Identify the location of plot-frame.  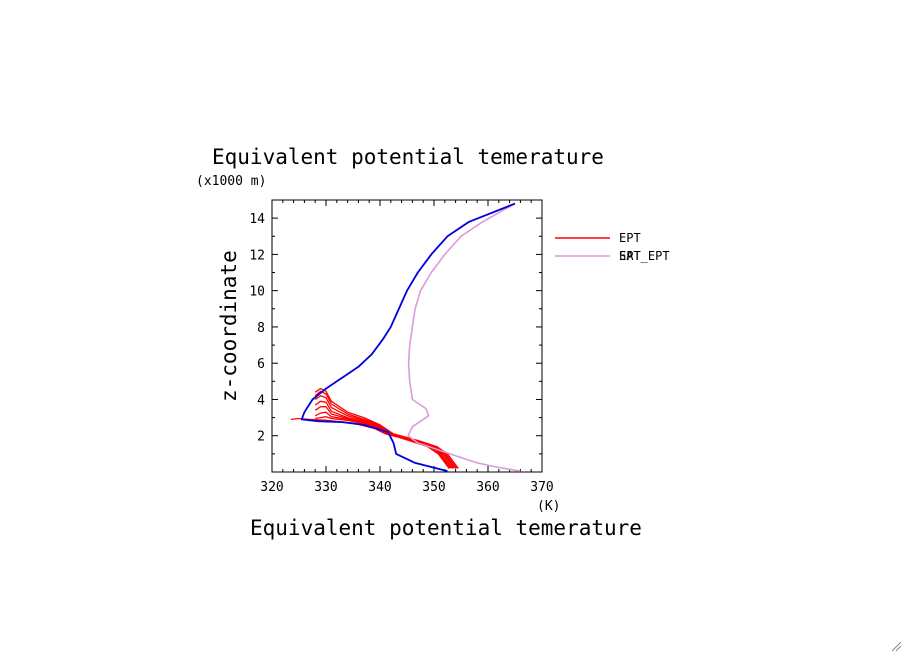
(407, 336).